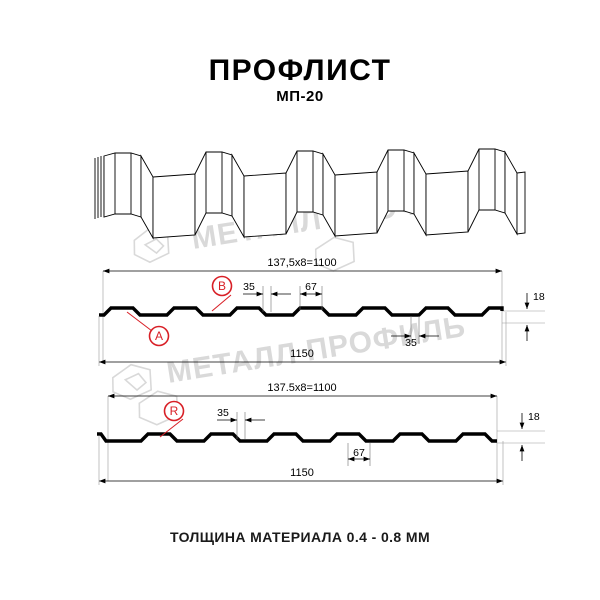 This screenshot has width=600, height=600. Describe the element at coordinates (311, 287) in the screenshot. I see `dimension-rib-pitch-67-label: 67` at that location.